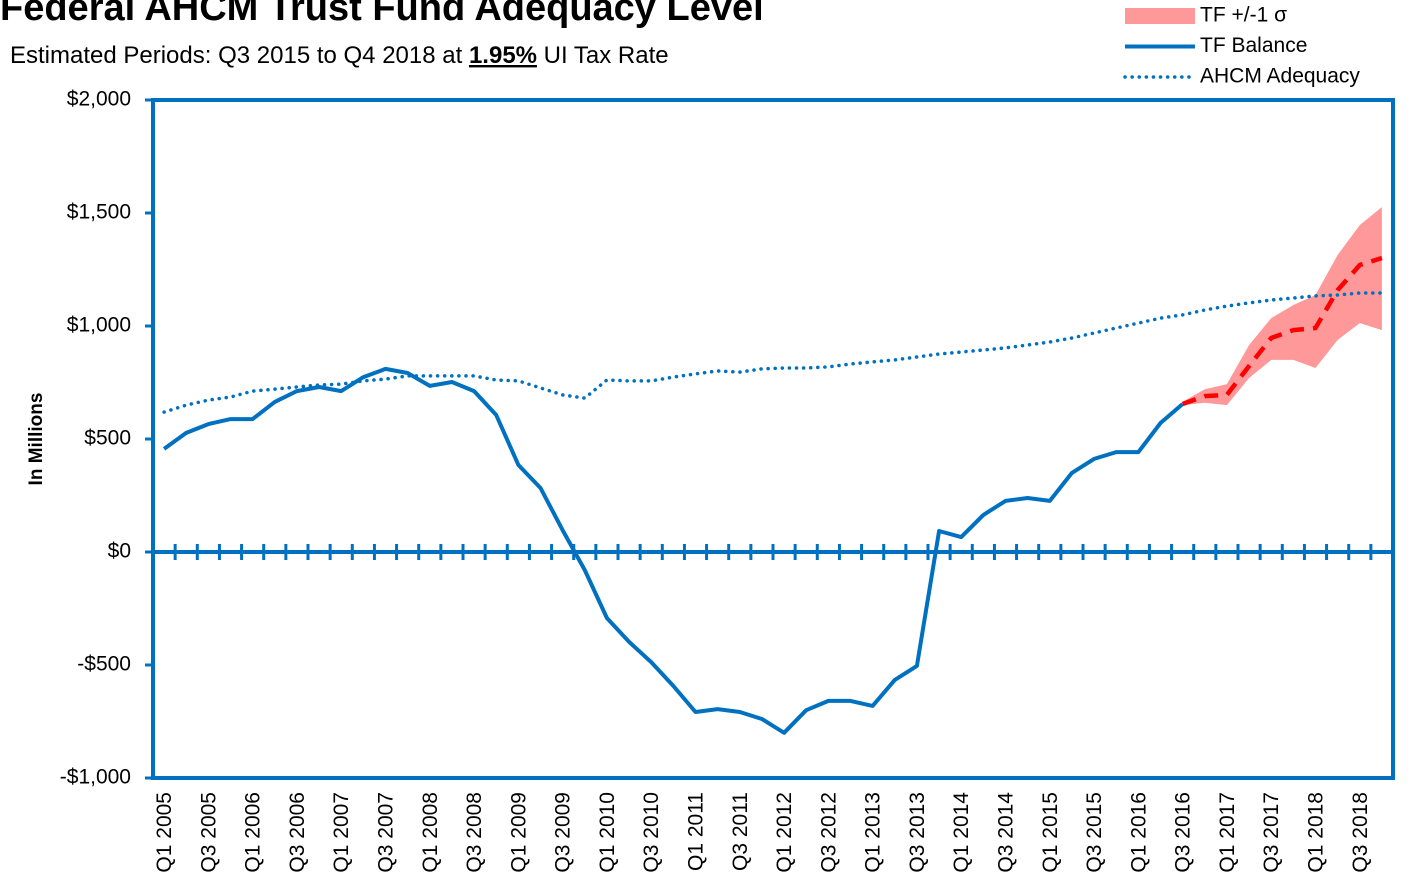 This screenshot has height=890, width=1414. Describe the element at coordinates (104, 664) in the screenshot. I see `y-tick-label: -$500` at that location.